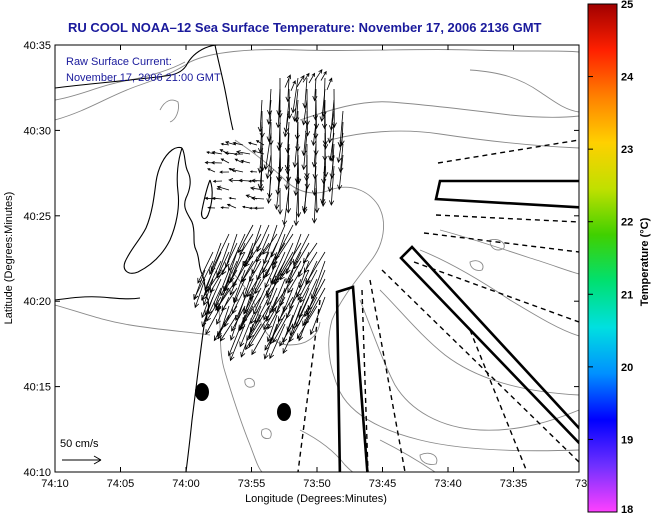 This screenshot has width=651, height=518. What do you see at coordinates (37, 473) in the screenshot?
I see `y-tick-label: 40:10` at bounding box center [37, 473].